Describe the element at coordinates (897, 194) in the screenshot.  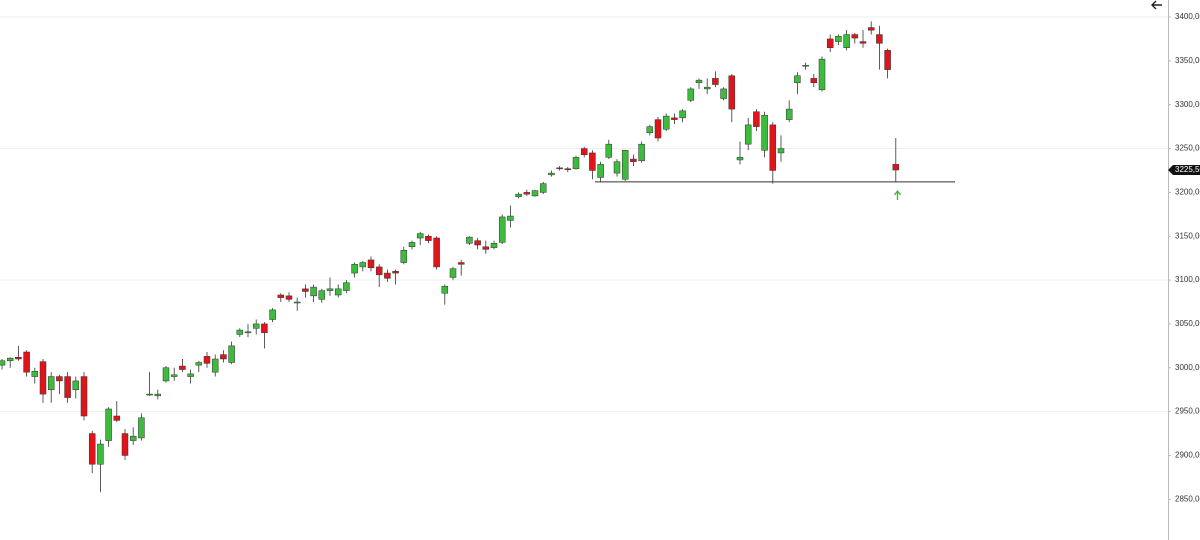
I see `signal-arrow` at that location.